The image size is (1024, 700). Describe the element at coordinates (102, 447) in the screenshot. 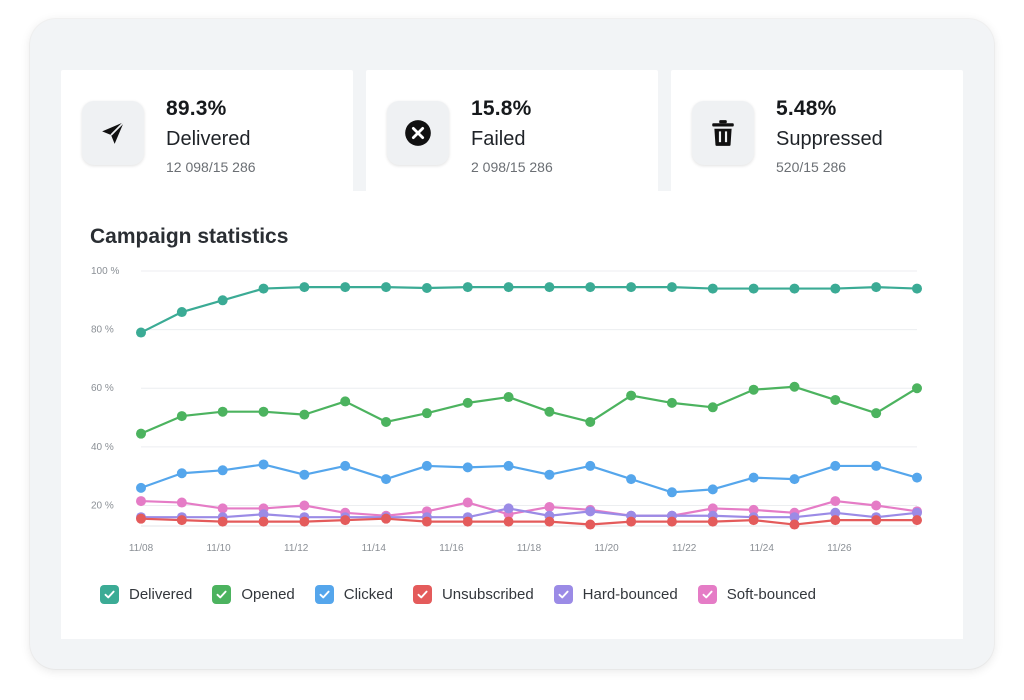

I see `y-tick-label: 40 %` at that location.